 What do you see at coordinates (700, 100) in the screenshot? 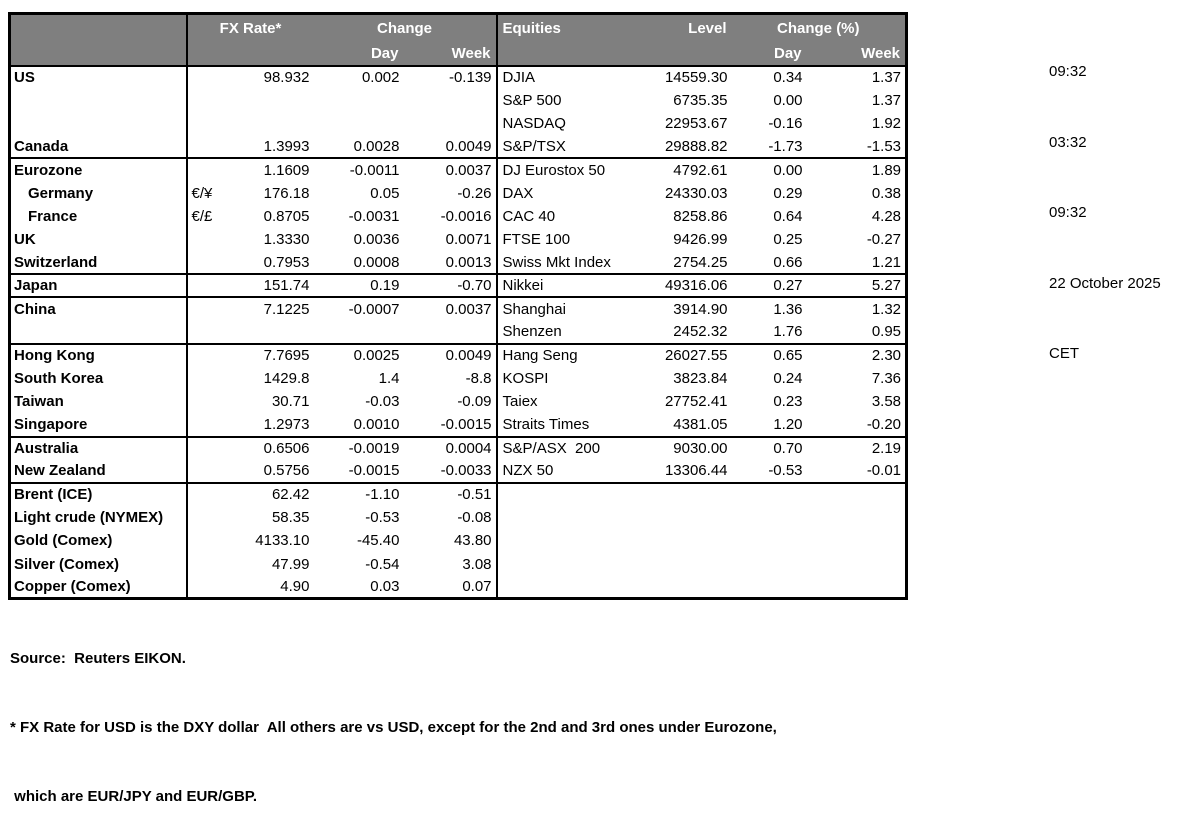
I see `equity-level-cell: 6735.35` at bounding box center [700, 100].